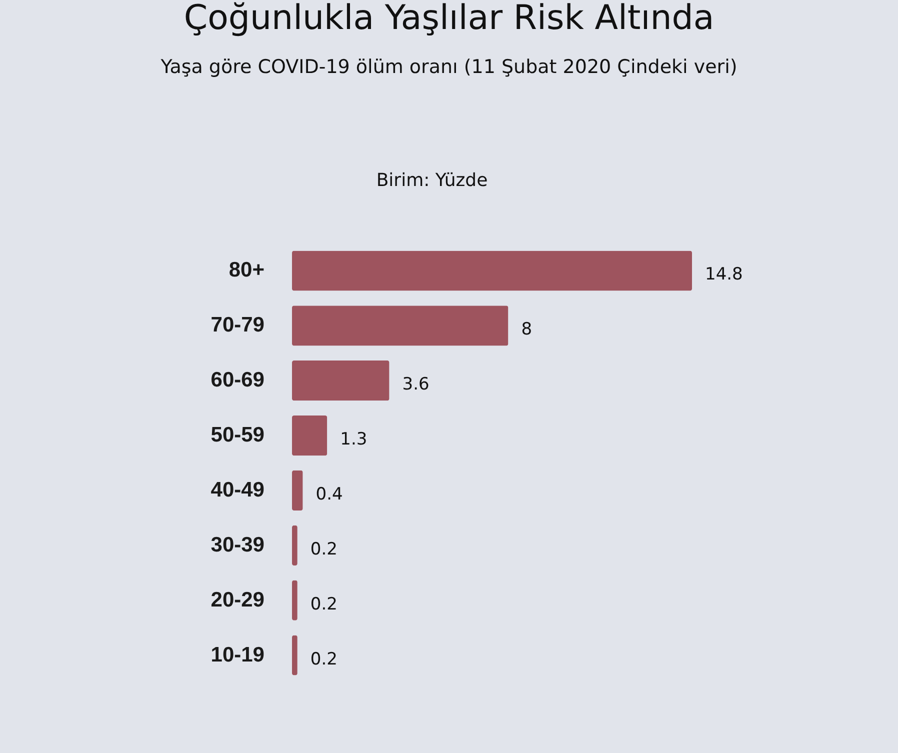 The image size is (898, 753). Describe the element at coordinates (329, 494) in the screenshot. I see `data-label: 0.4` at that location.